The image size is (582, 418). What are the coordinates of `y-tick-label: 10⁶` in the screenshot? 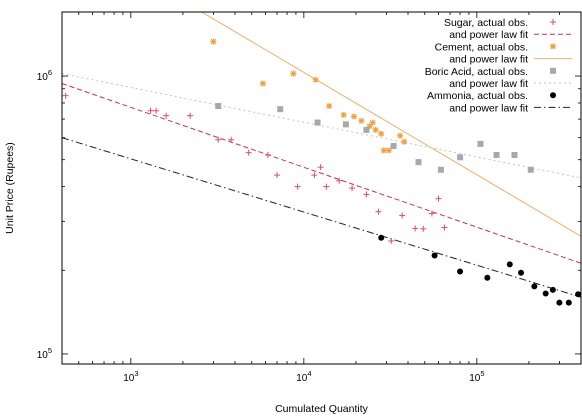 It's located at (44, 75).